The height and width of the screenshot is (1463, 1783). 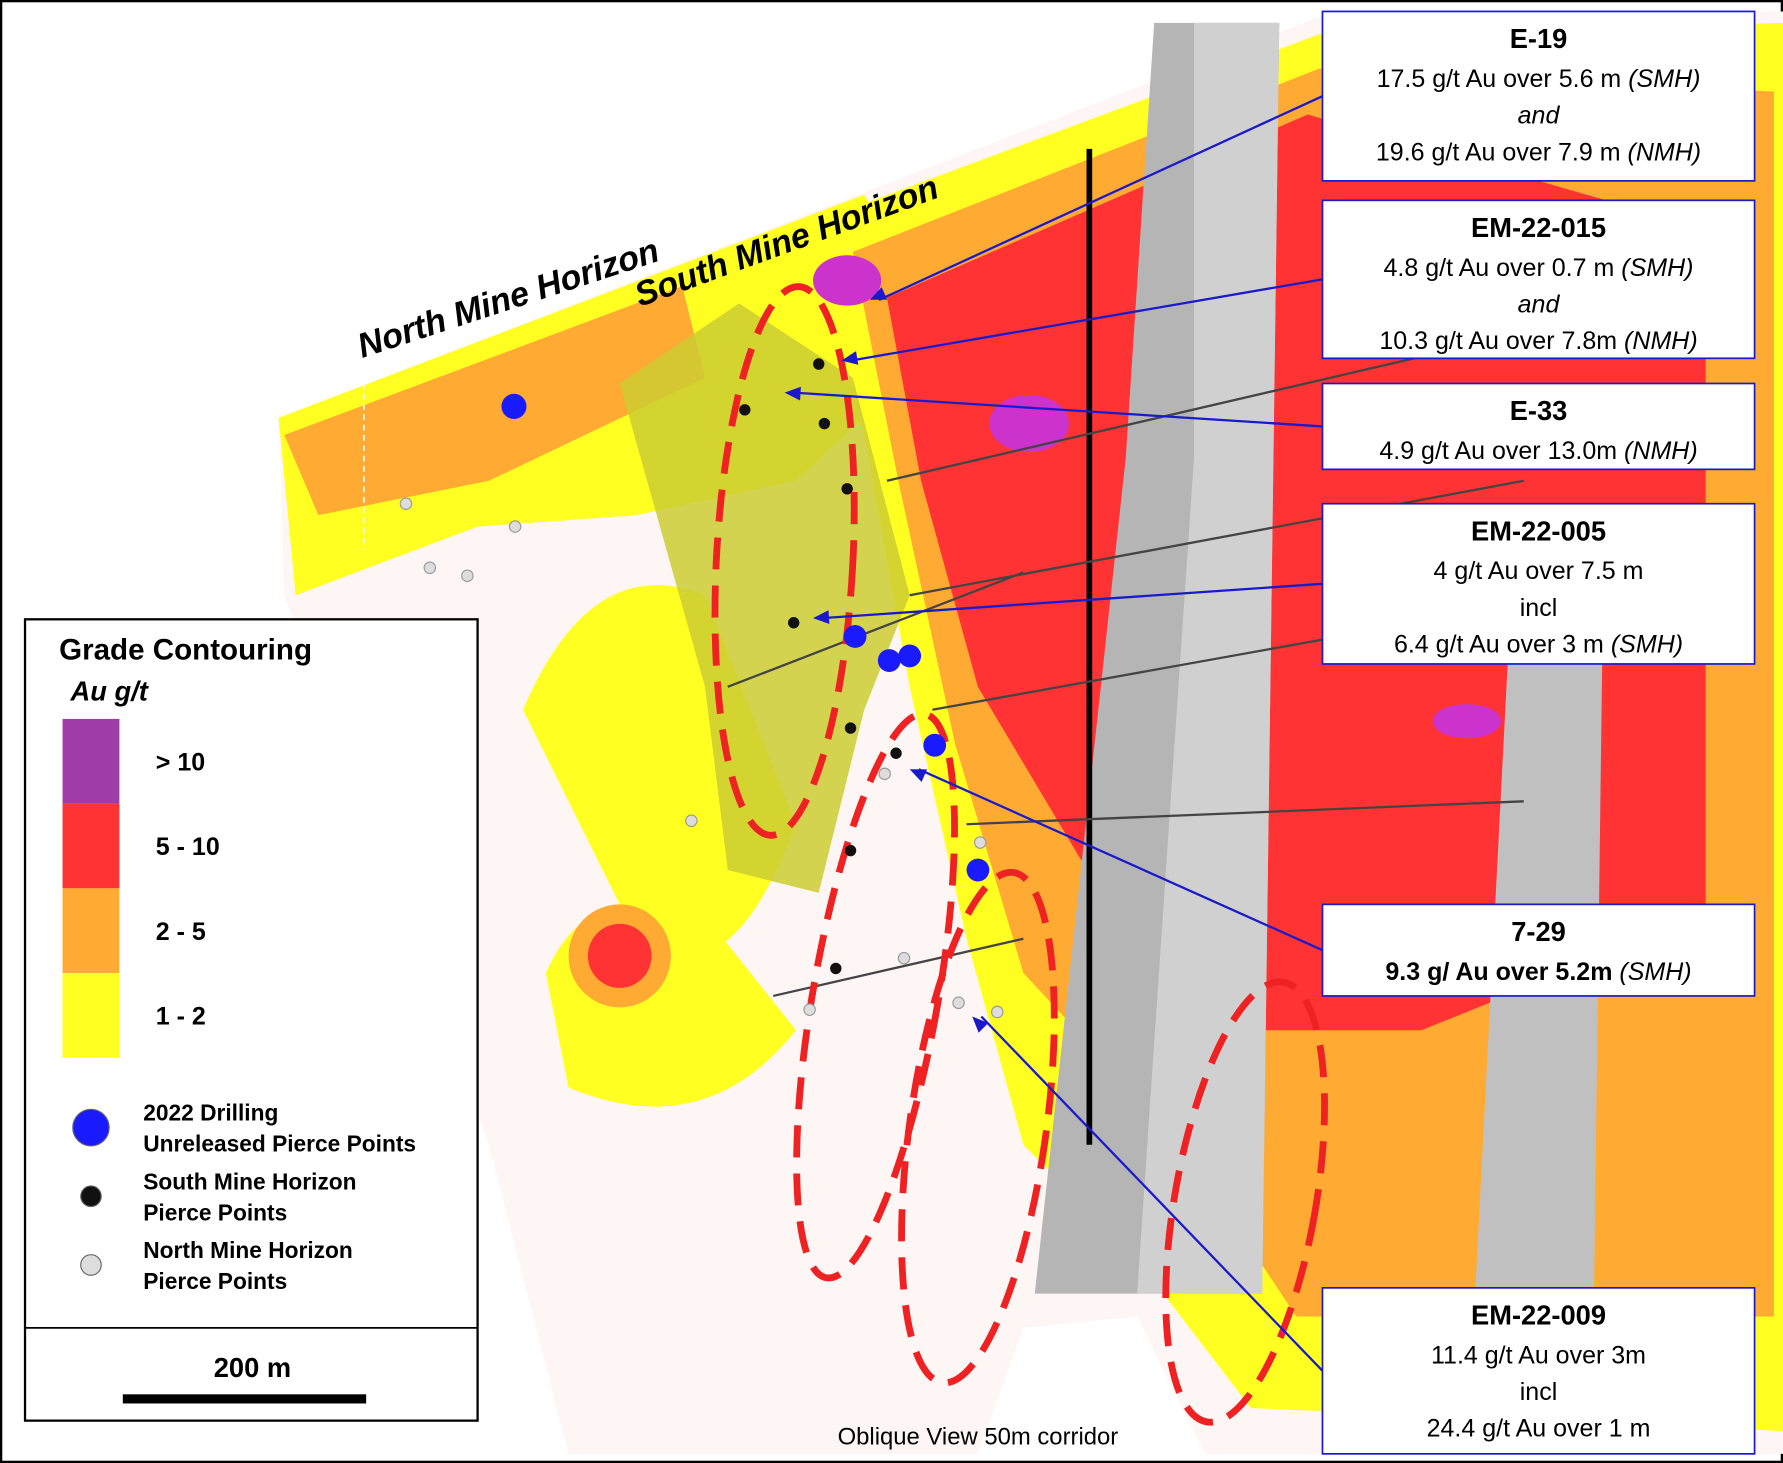 I want to click on callout-text: 4.9 g/t Au over 13.0m, so click(x=1498, y=451).